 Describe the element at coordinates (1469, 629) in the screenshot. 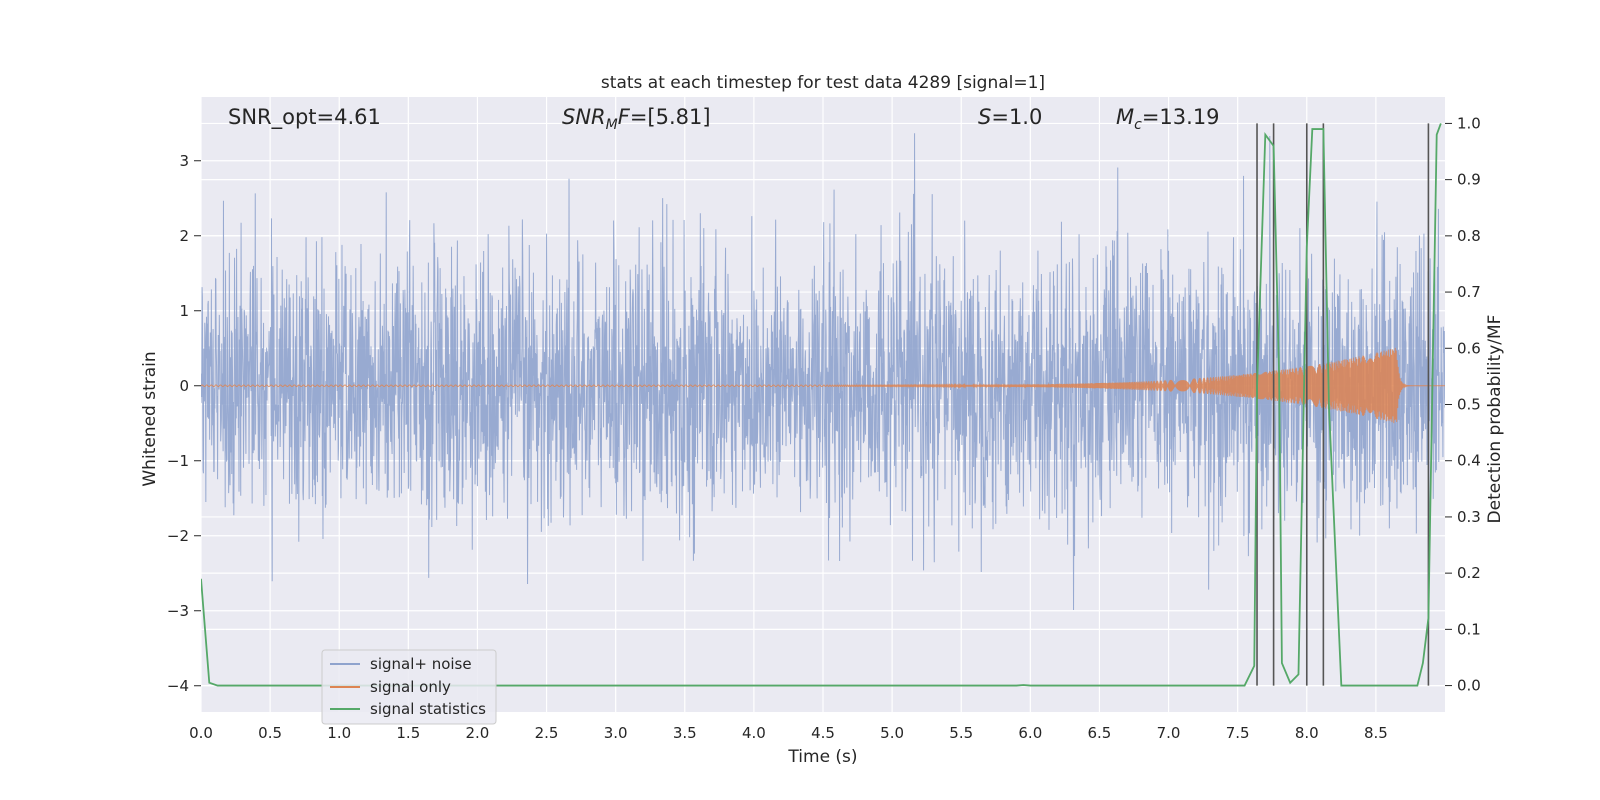

I see `y-tick-label-right: 0.1` at that location.